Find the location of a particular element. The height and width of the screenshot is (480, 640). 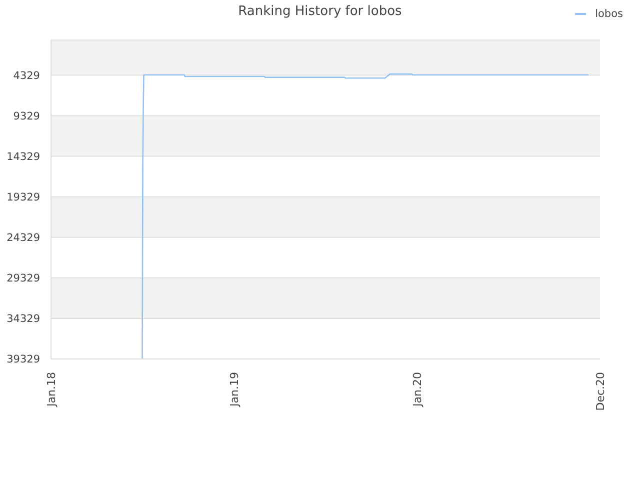

x-tick-label: Jan.18 is located at coordinates (51, 390).